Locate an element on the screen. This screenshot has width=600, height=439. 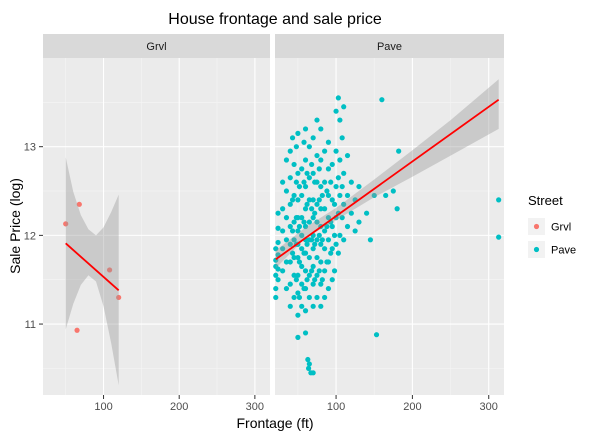
y-tick-label: 13 is located at coordinates (30, 148).